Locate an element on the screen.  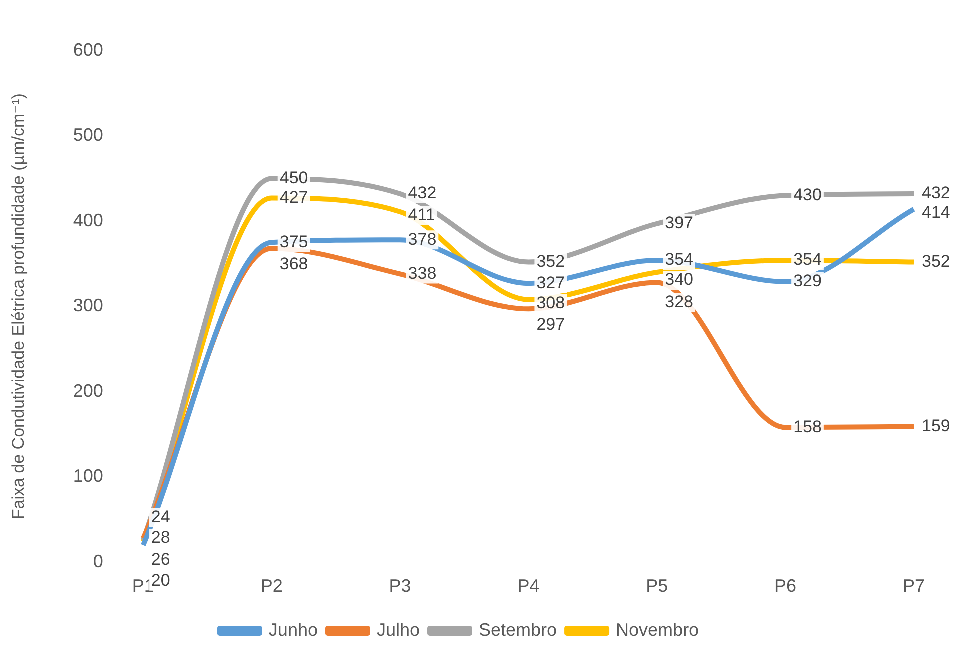
x-tick-label: P2 is located at coordinates (271, 586).